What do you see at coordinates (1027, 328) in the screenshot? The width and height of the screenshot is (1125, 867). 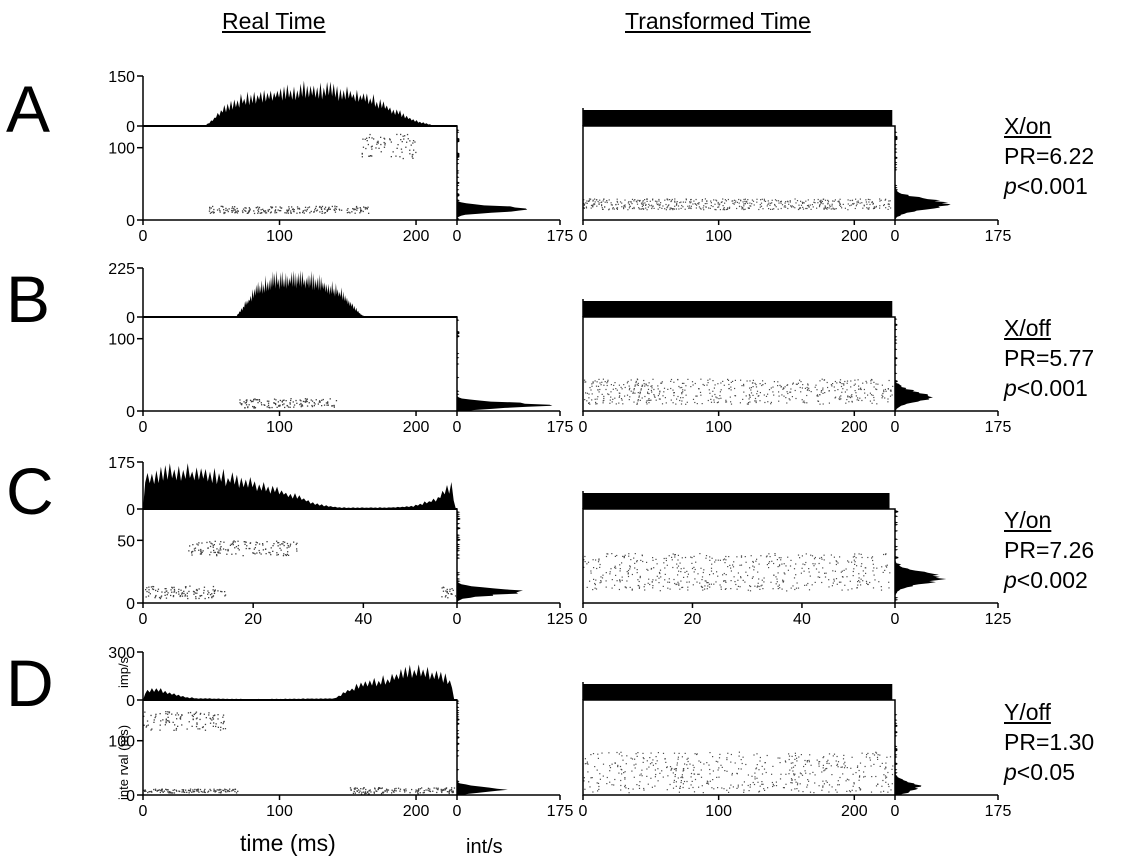 I see `condition-label: X/off` at bounding box center [1027, 328].